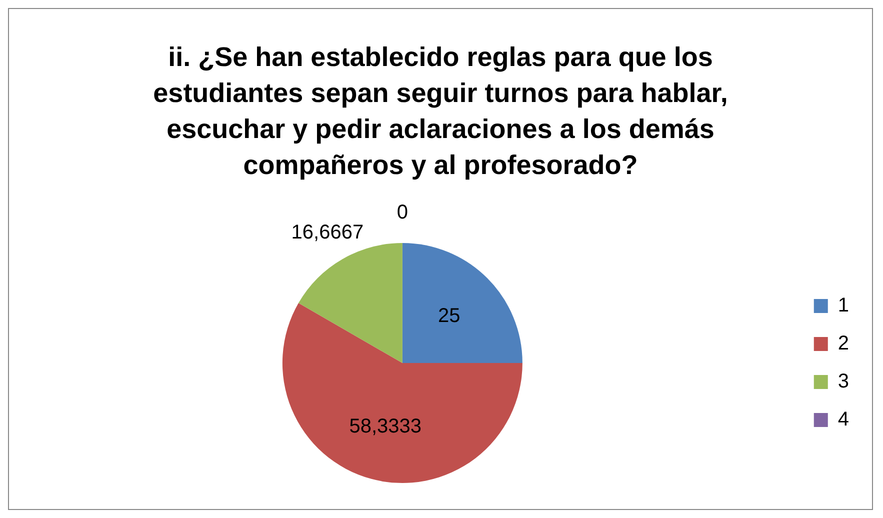 This screenshot has width=883, height=518. What do you see at coordinates (843, 305) in the screenshot?
I see `legend-label: 1` at bounding box center [843, 305].